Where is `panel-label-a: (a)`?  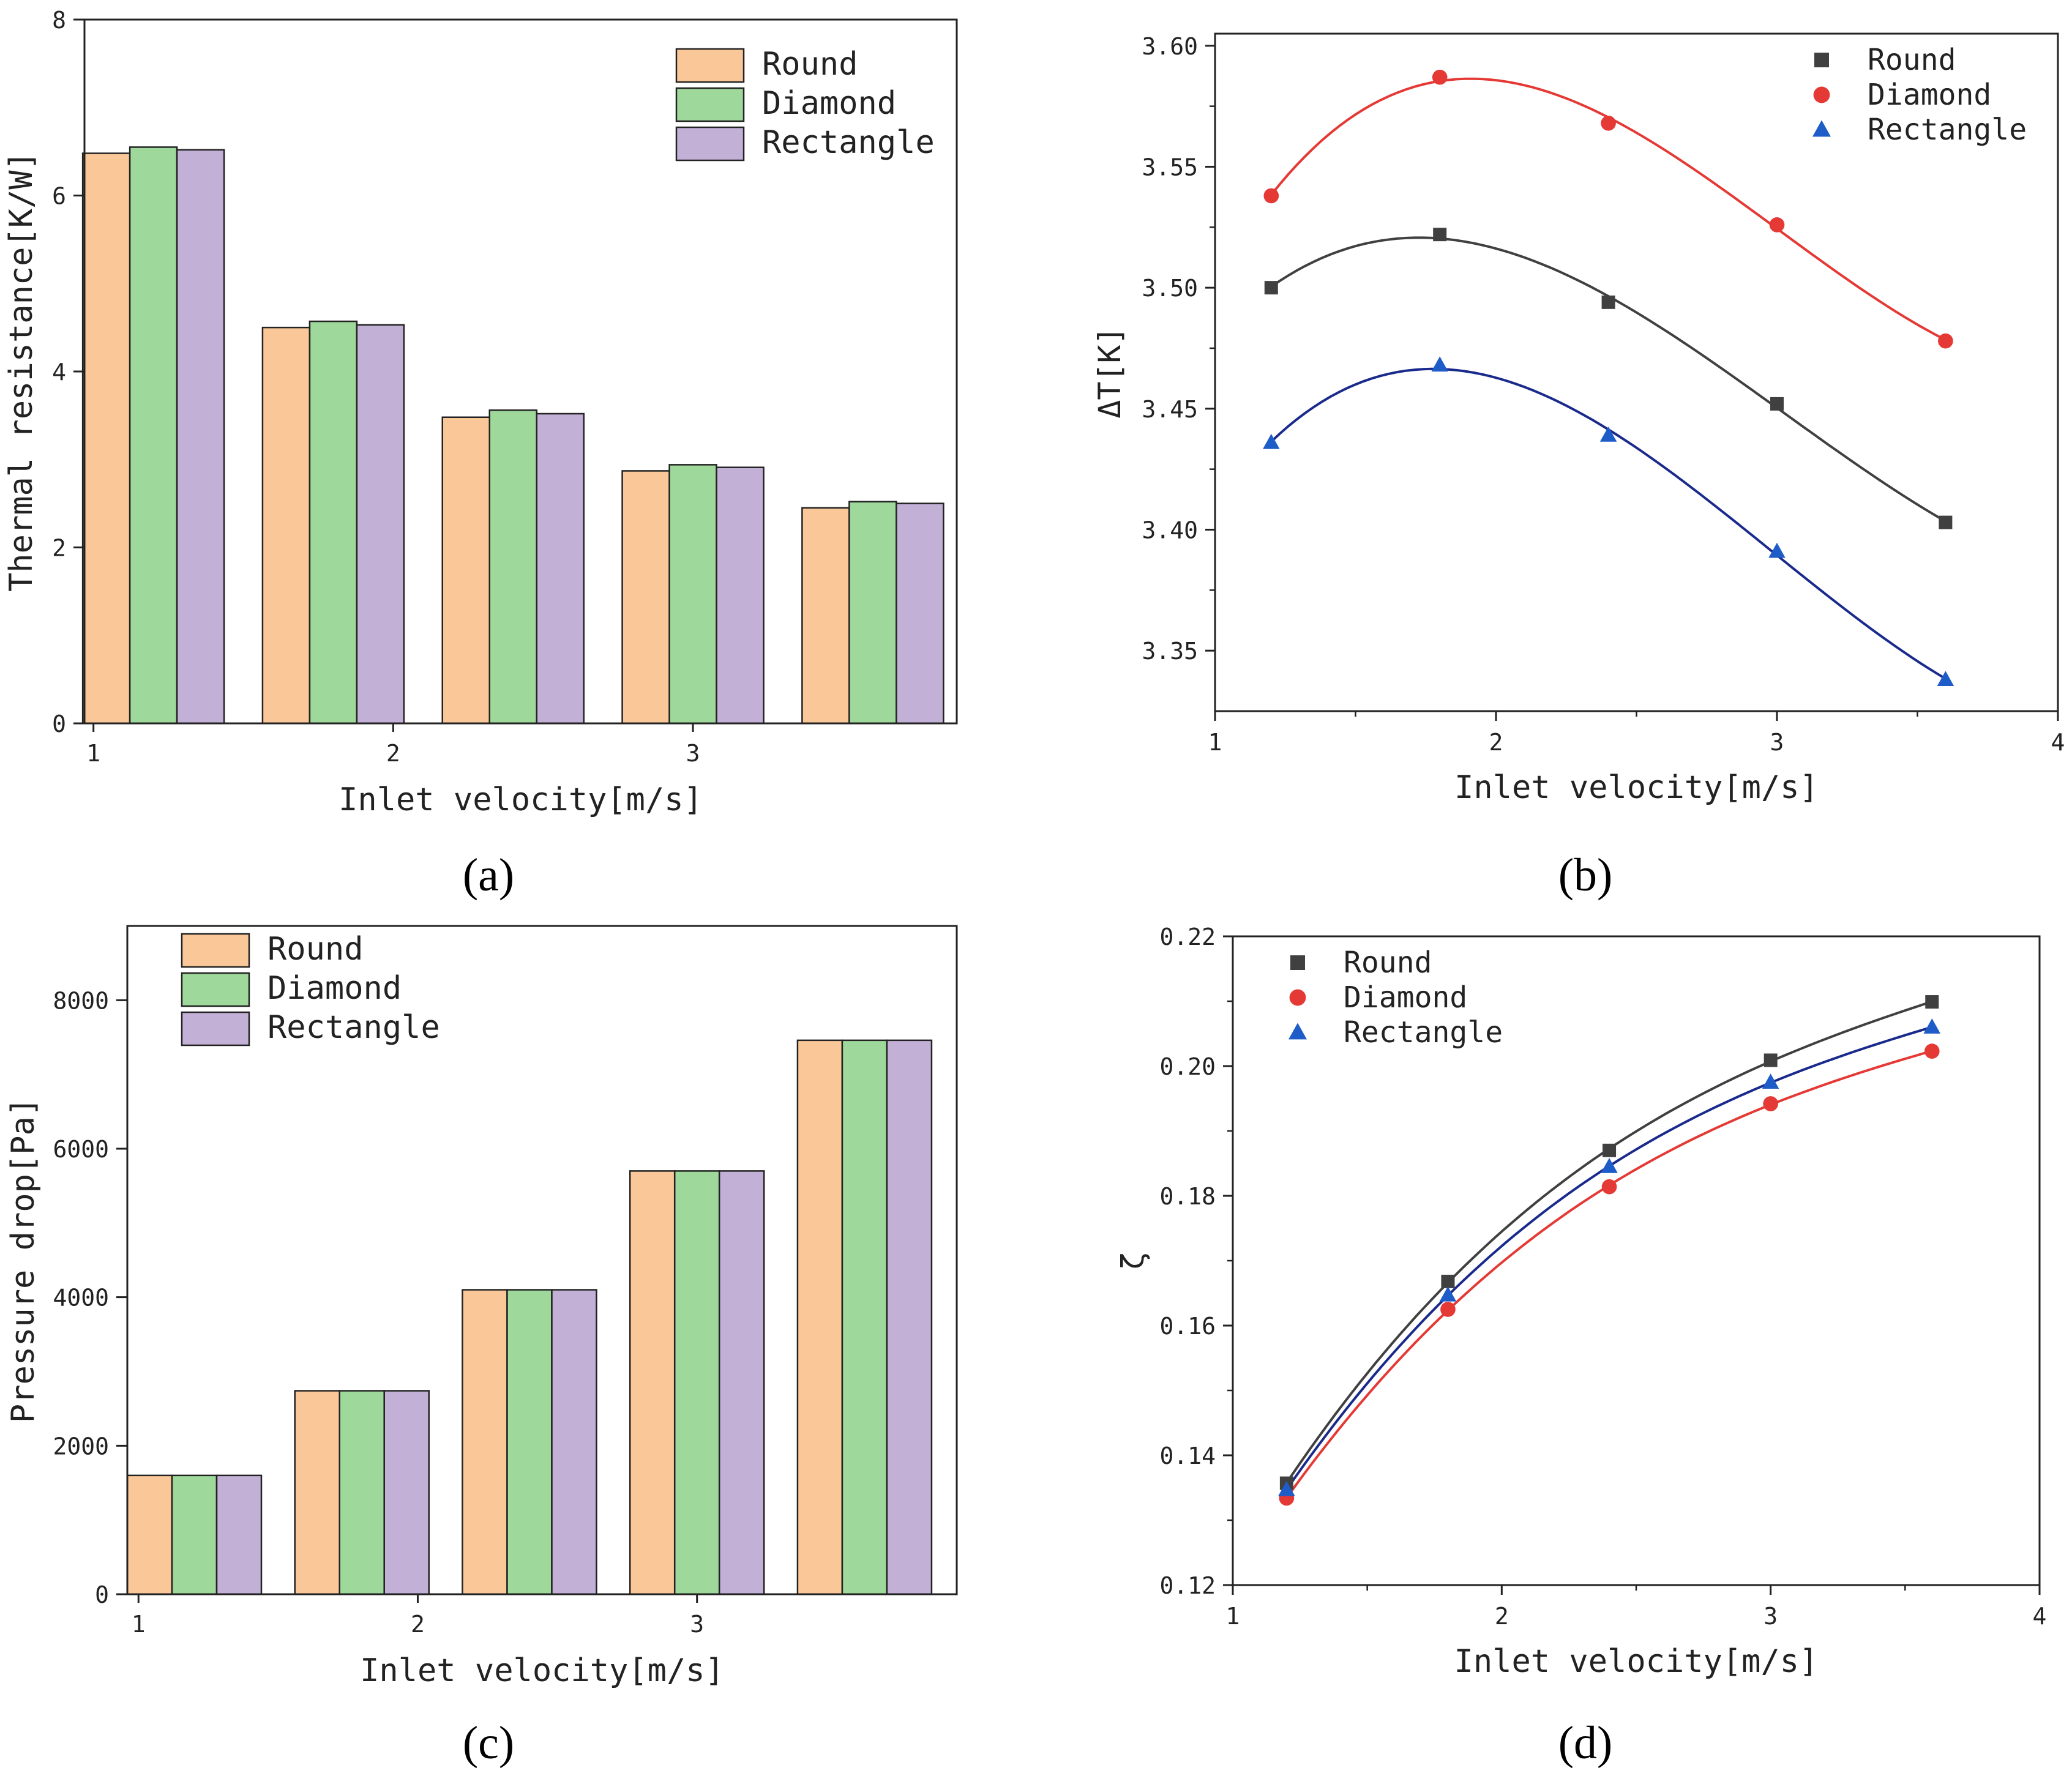 panel-label-a: (a) is located at coordinates (488, 875).